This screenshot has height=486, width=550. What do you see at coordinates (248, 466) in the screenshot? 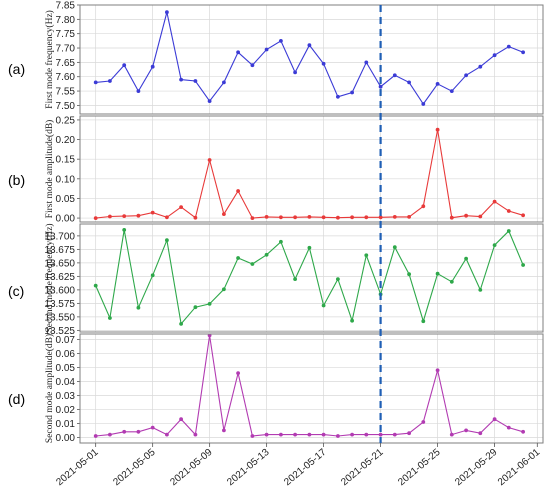
I see `x-tick-label: 2021-05-13` at bounding box center [248, 466].